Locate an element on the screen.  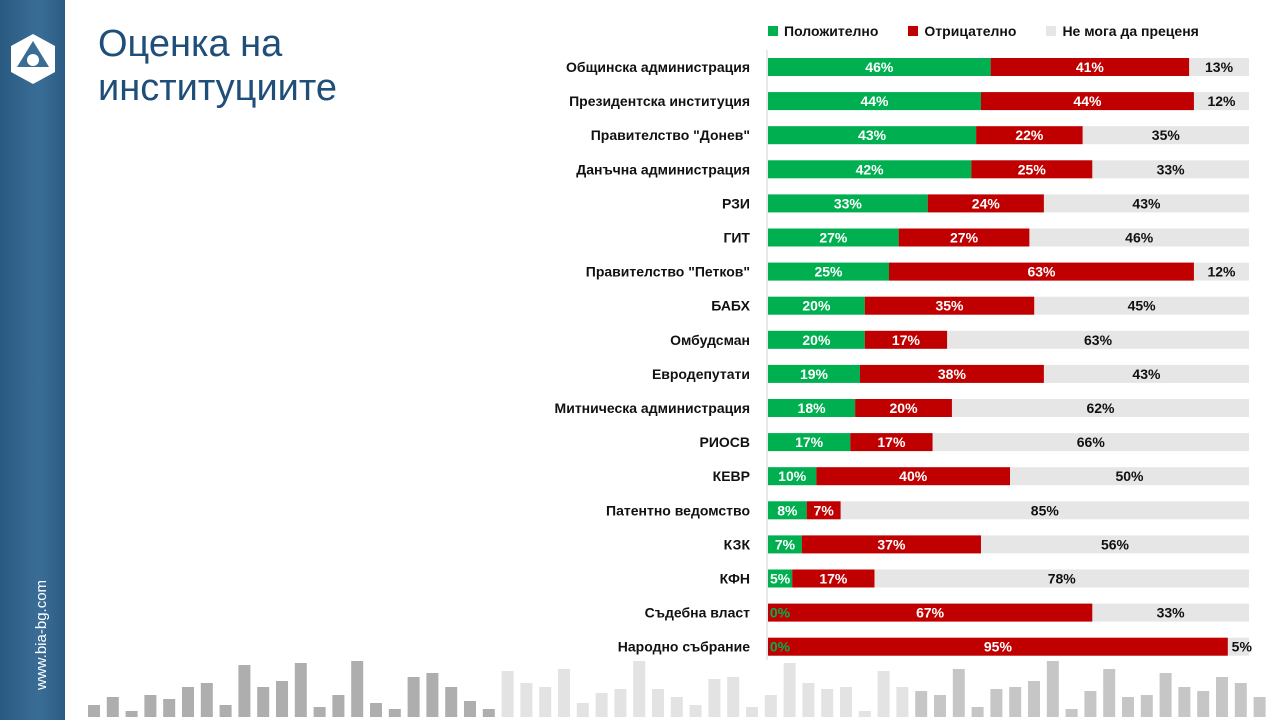
category-label: Народно събрание is located at coordinates (684, 647).